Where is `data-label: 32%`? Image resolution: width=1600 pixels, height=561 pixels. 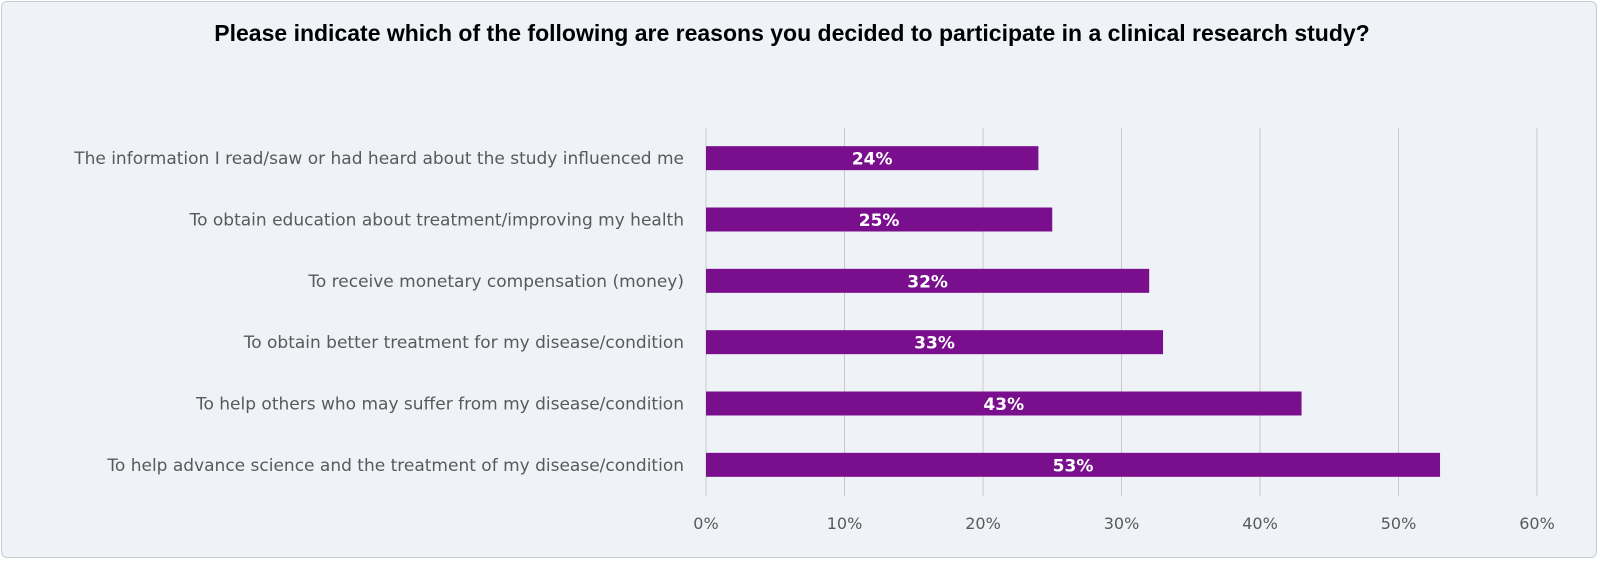
data-label: 32% is located at coordinates (927, 282).